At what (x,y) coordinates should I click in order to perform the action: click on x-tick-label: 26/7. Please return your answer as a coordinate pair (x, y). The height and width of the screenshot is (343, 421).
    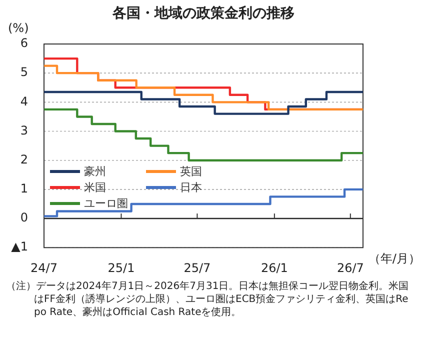
    Looking at the image, I should click on (350, 267).